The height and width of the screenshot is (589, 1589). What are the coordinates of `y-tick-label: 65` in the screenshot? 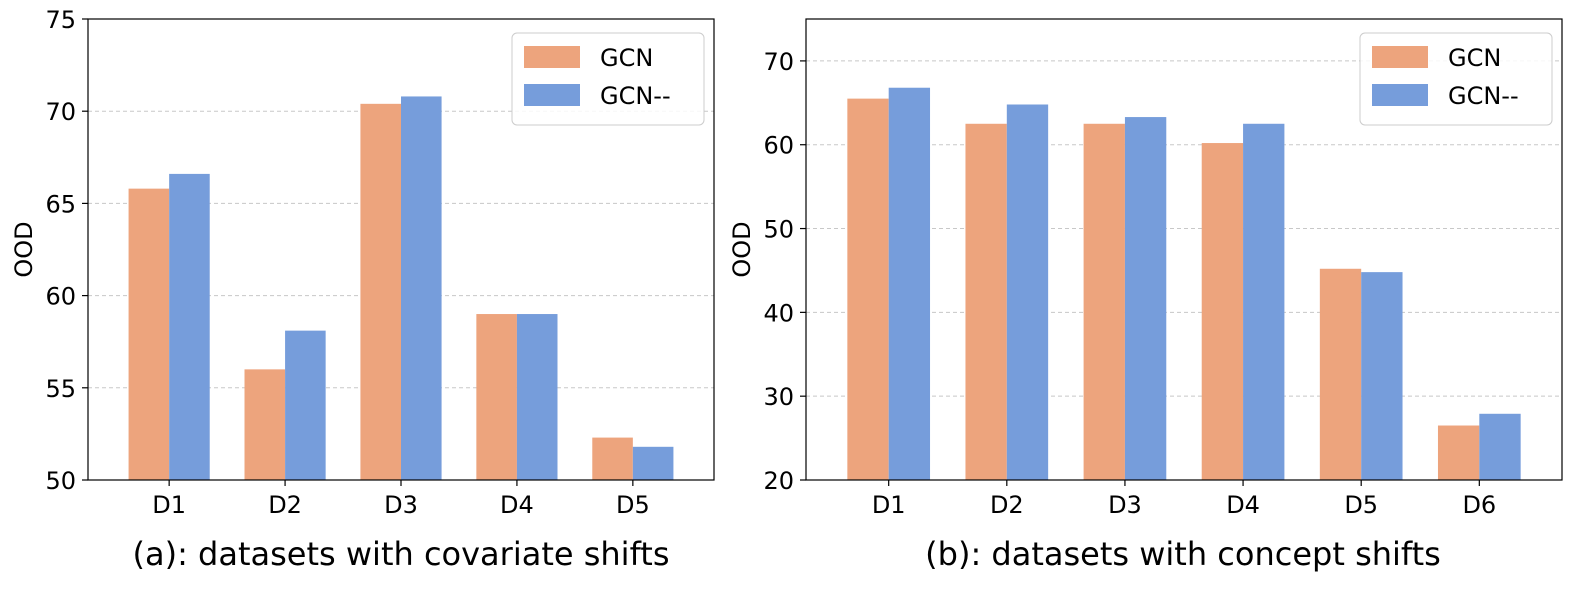 It's located at (60, 204).